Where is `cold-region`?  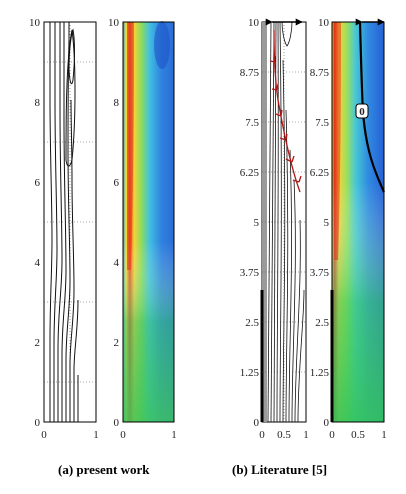
cold-region is located at coordinates (162, 45).